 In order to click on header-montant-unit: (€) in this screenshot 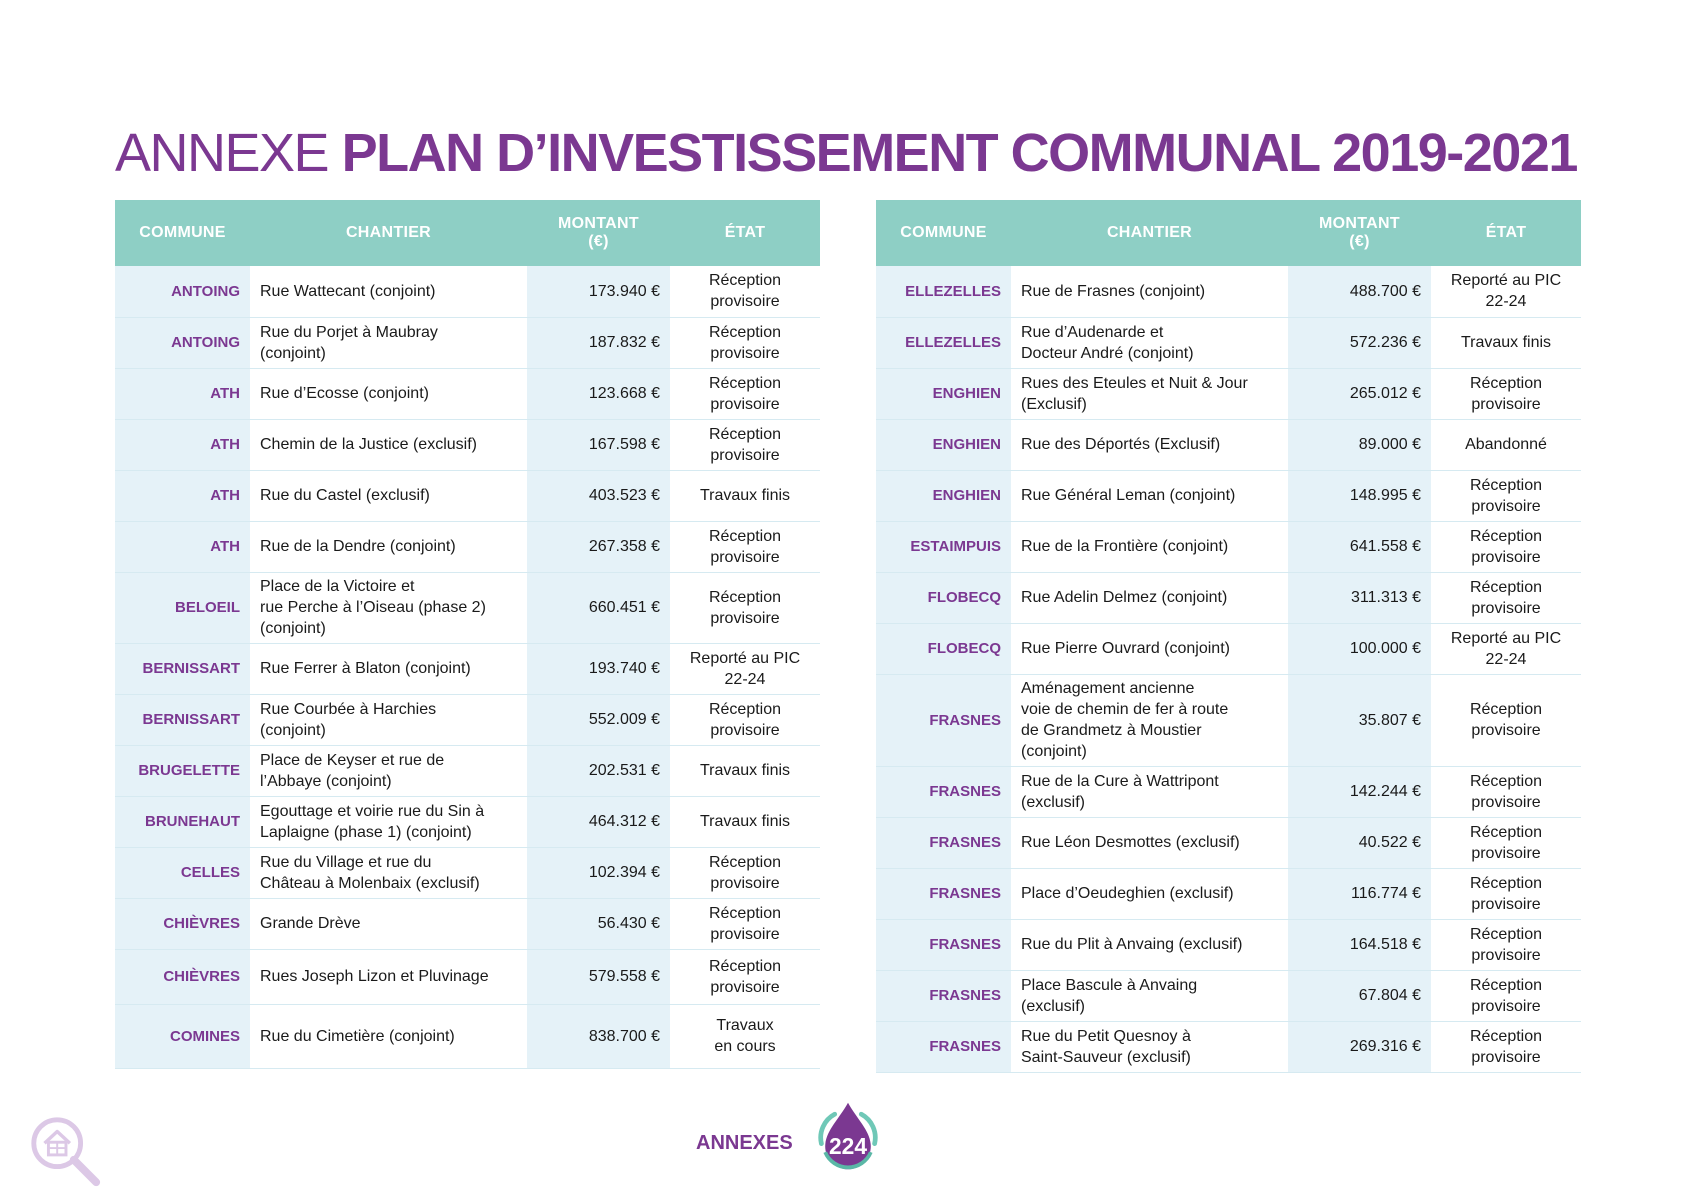, I will do `click(598, 241)`.